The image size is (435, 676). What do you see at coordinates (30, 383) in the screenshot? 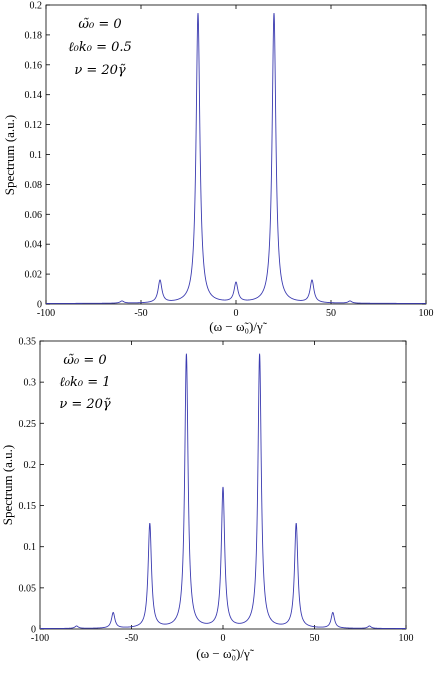
I see `y-tick-label-bottom: 0.3` at bounding box center [30, 383].